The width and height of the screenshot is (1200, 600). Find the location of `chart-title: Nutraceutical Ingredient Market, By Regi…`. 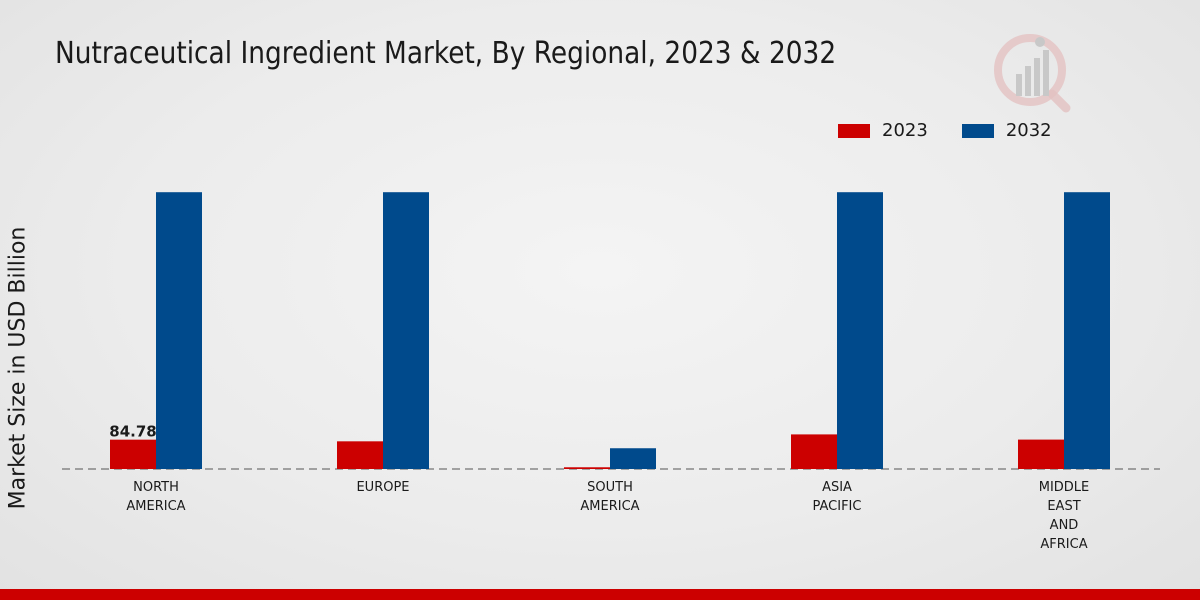

chart-title: Nutraceutical Ingredient Market, By Regi… is located at coordinates (446, 53).